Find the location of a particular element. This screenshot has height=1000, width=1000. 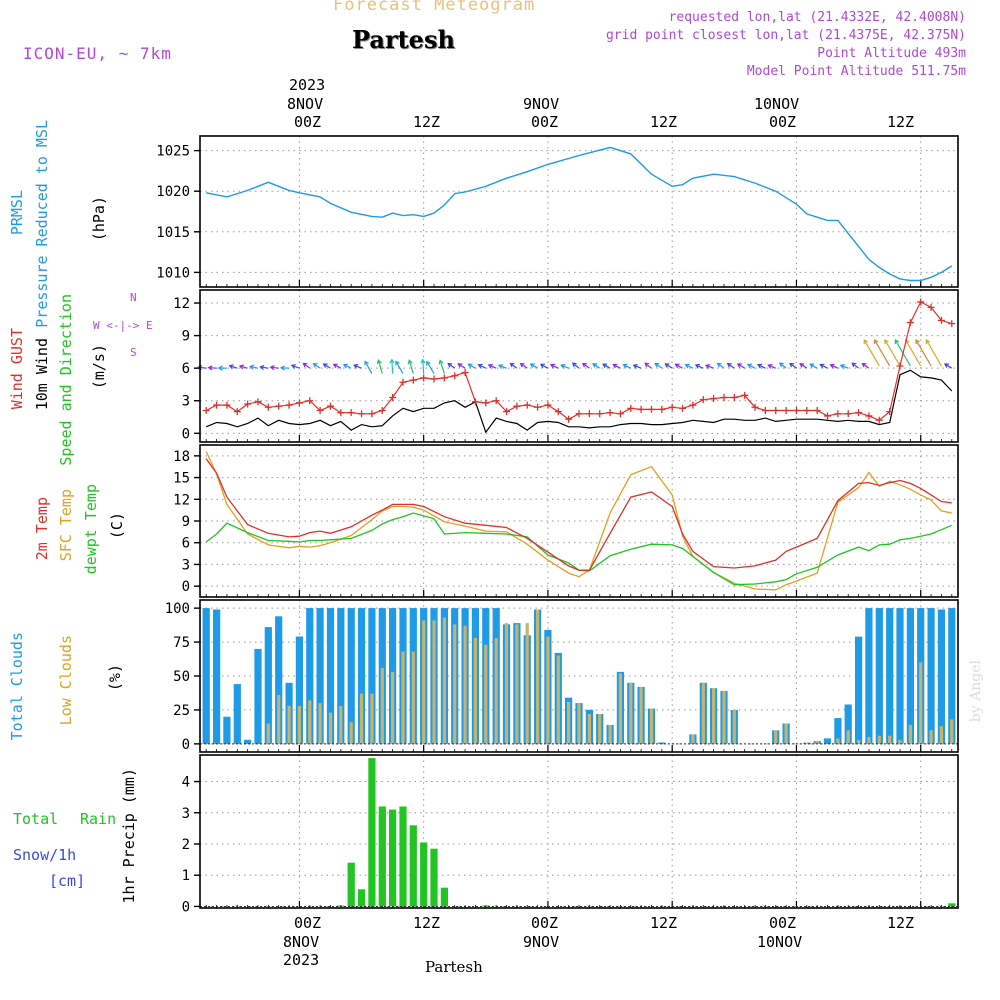

compass-west-east: W <-|-> E is located at coordinates (123, 325).